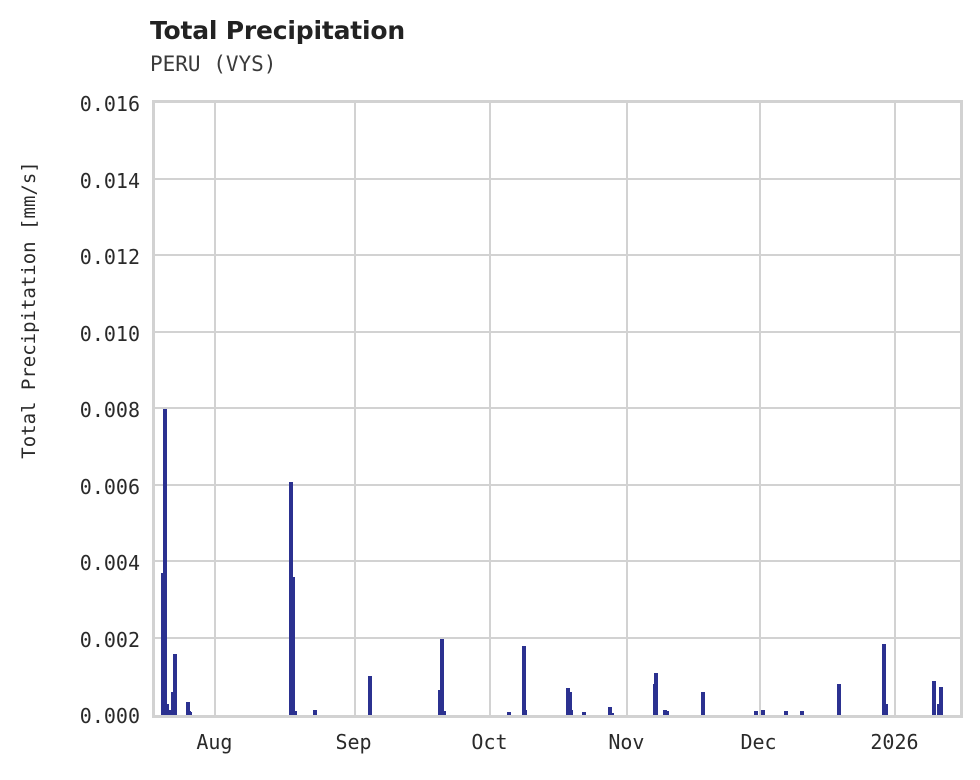  I want to click on y-axis-tick-label: 0.012, so click(109, 257).